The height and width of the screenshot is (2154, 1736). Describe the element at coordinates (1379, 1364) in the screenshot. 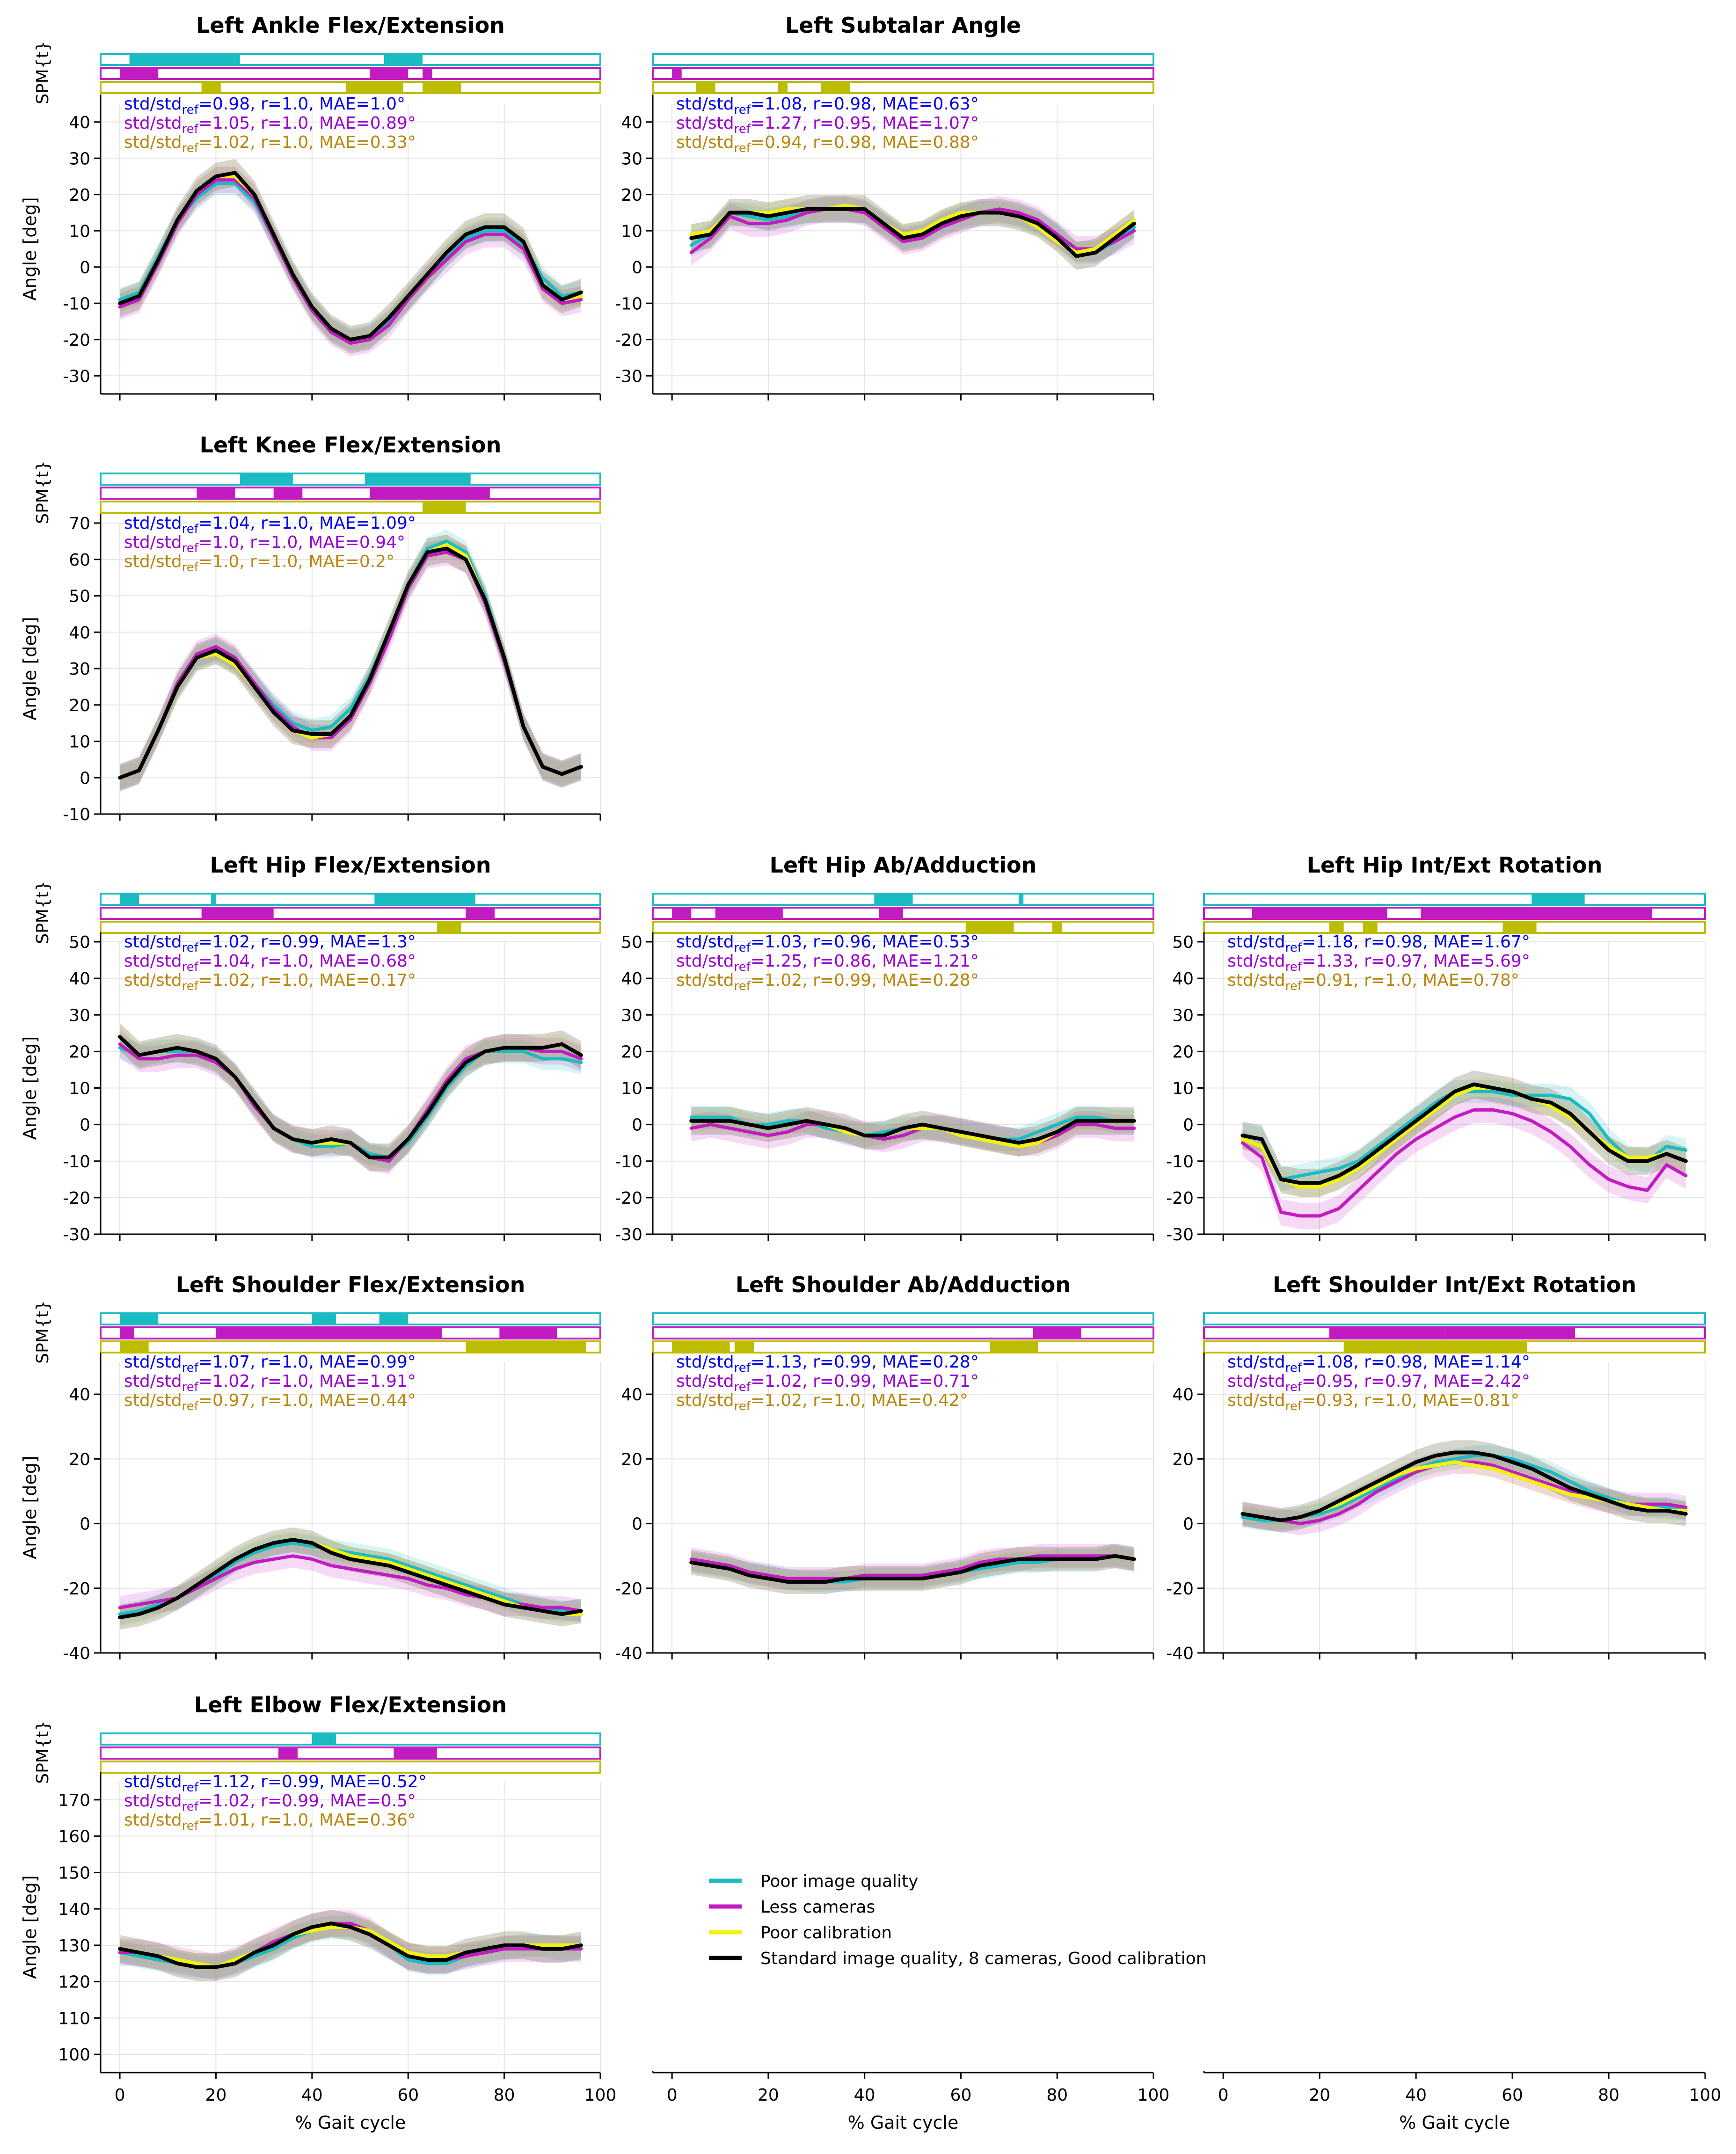

I see `stats-line: std/stdref=1.08, r=0.98, MAE=1.14°` at that location.